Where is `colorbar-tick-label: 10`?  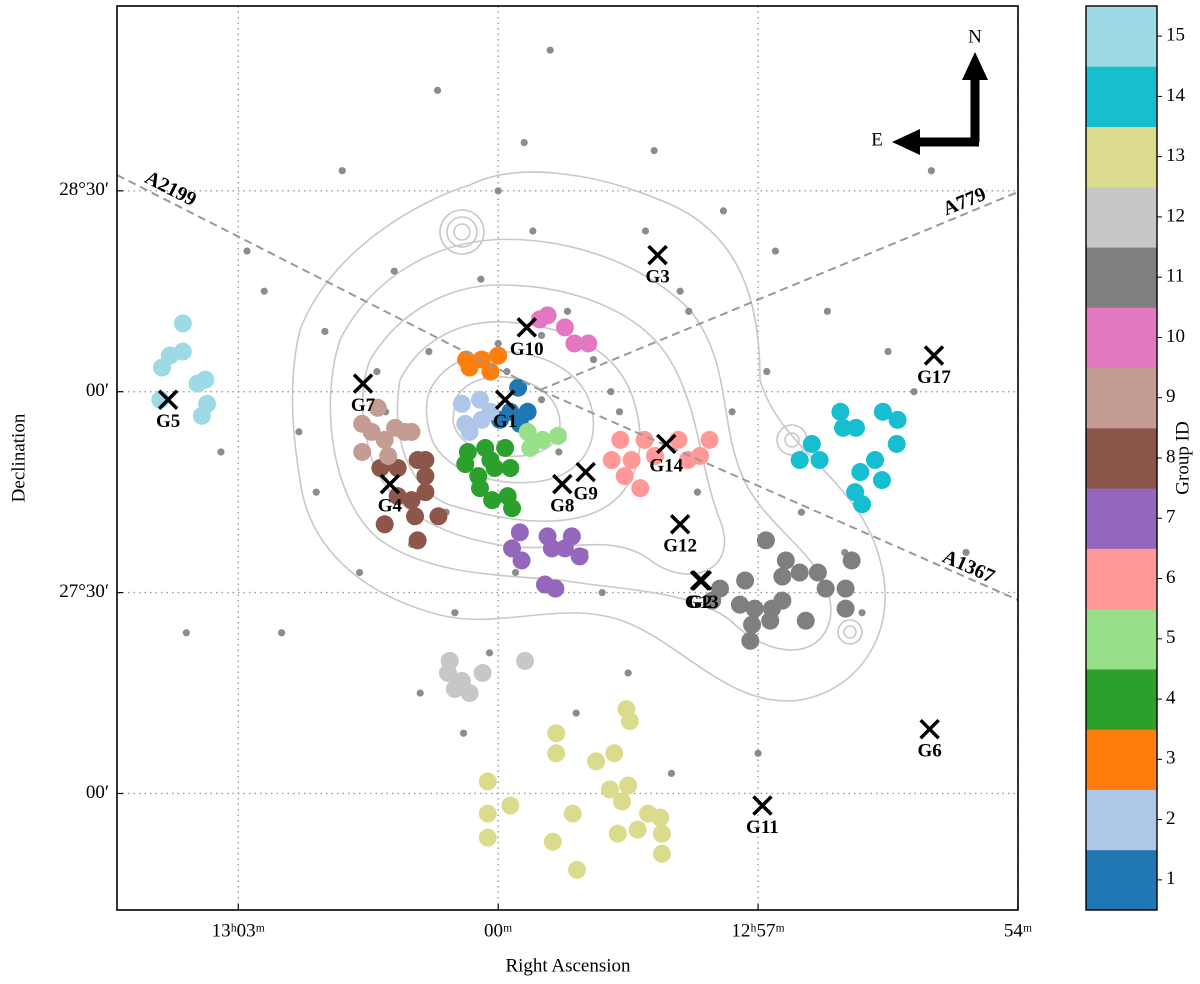
colorbar-tick-label: 10 is located at coordinates (1175, 336).